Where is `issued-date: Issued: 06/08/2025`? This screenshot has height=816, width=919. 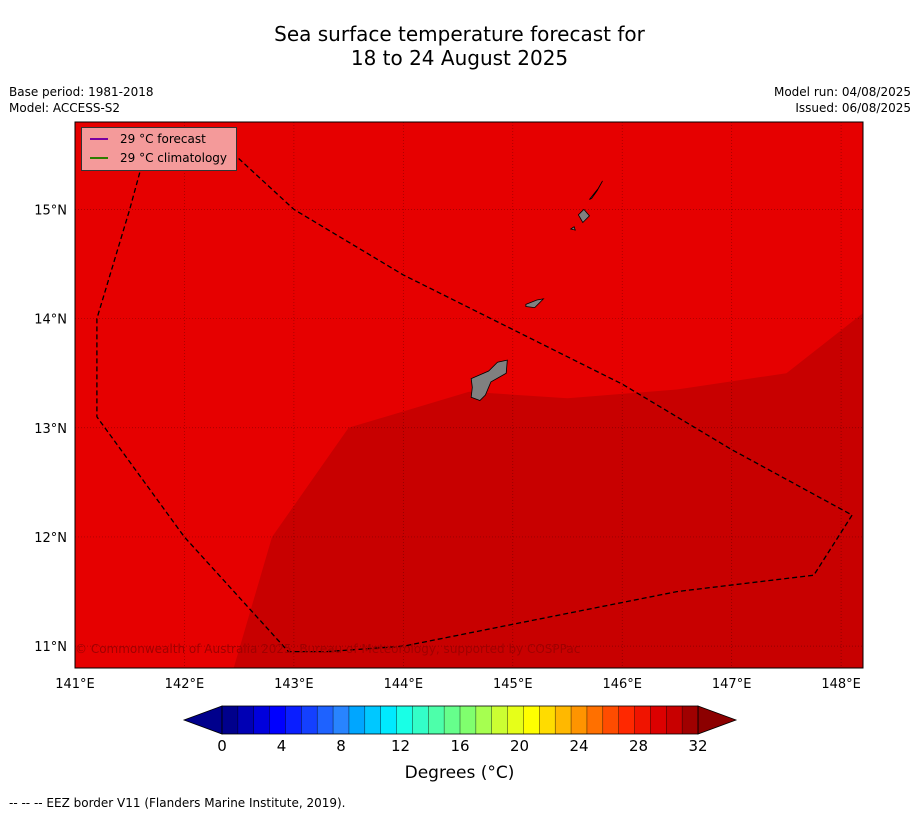 issued-date: Issued: 06/08/2025 is located at coordinates (853, 108).